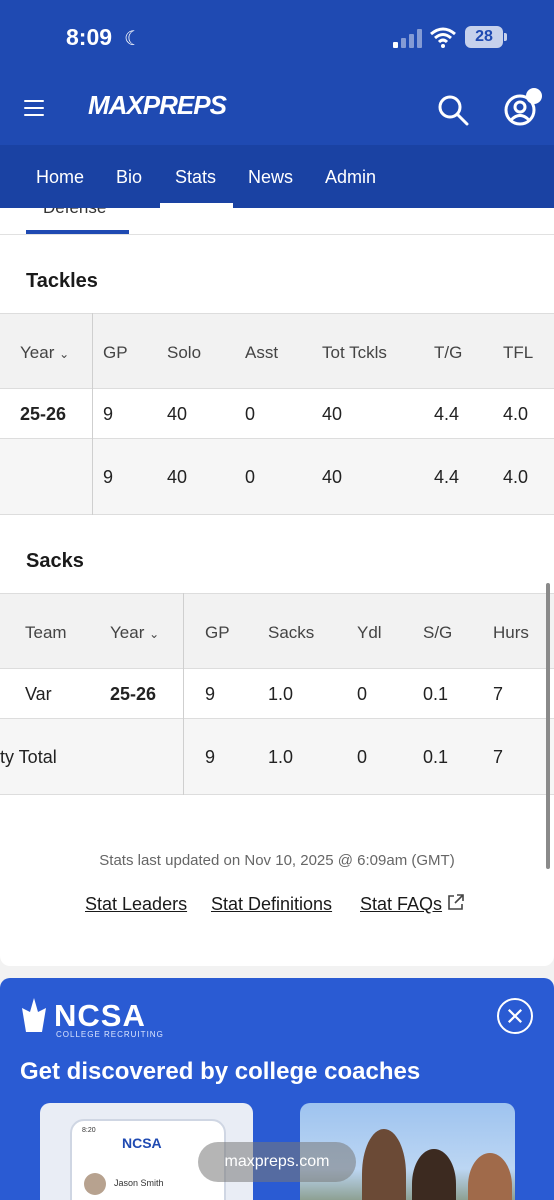  I want to click on table-row: Var 25-26 9 1.0 0 0.1 7, so click(277, 694).